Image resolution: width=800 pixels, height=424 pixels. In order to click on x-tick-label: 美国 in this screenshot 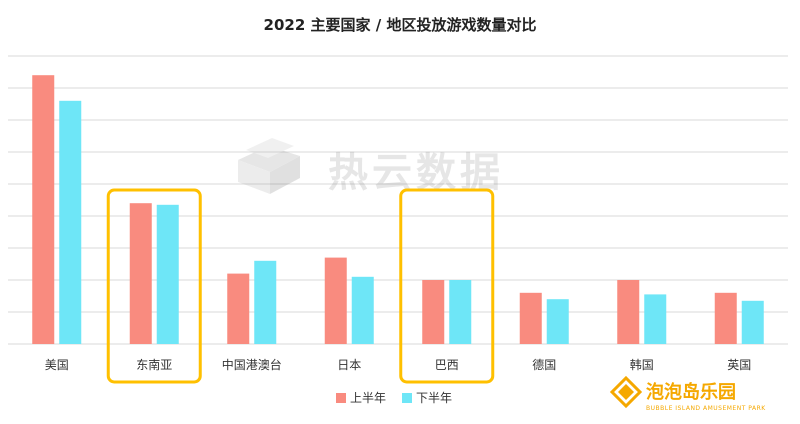, I will do `click(57, 365)`.